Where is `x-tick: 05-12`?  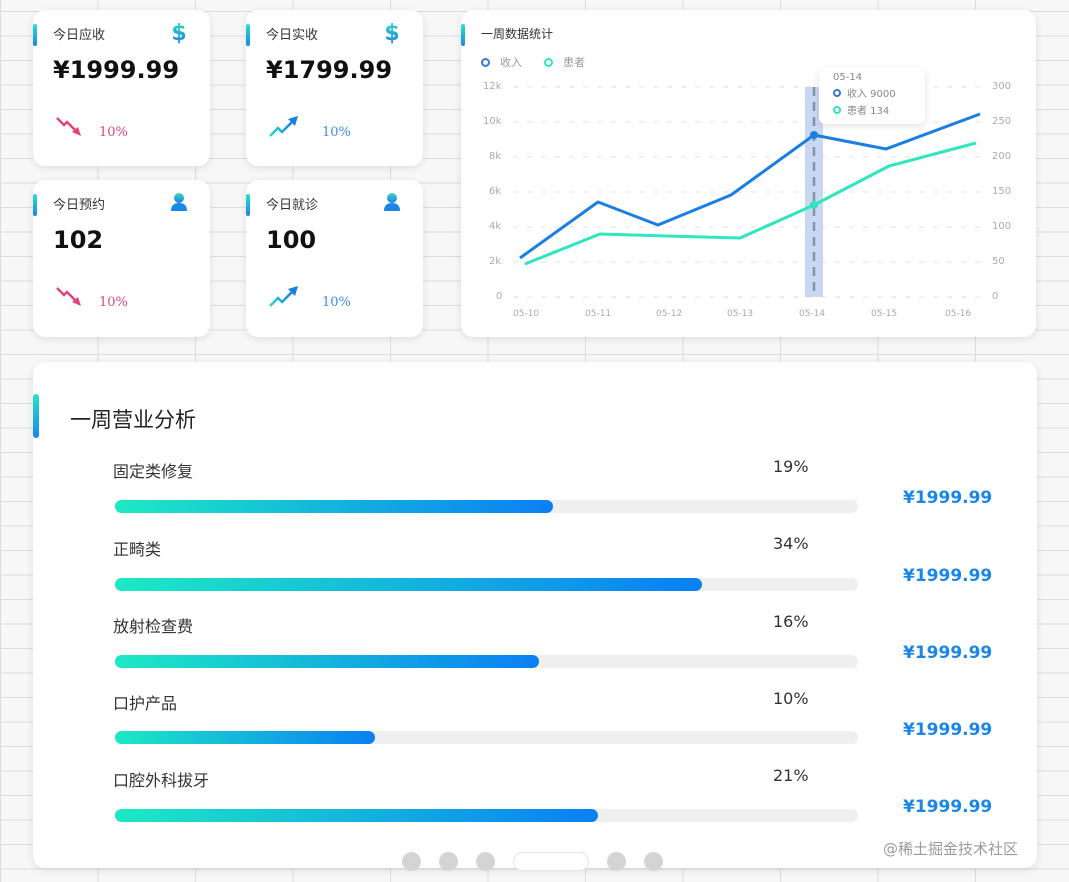 x-tick: 05-12 is located at coordinates (669, 314).